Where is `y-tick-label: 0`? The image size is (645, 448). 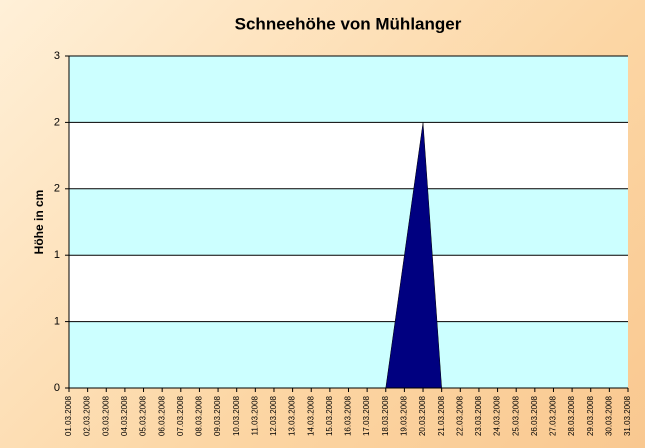 y-tick-label: 0 is located at coordinates (57, 388).